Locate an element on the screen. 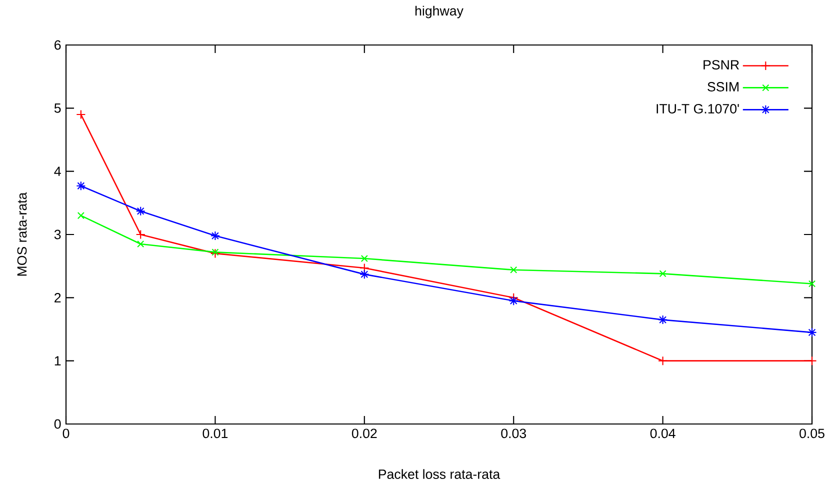 Image resolution: width=830 pixels, height=486 pixels. x-tick-label: 0.05 is located at coordinates (812, 433).